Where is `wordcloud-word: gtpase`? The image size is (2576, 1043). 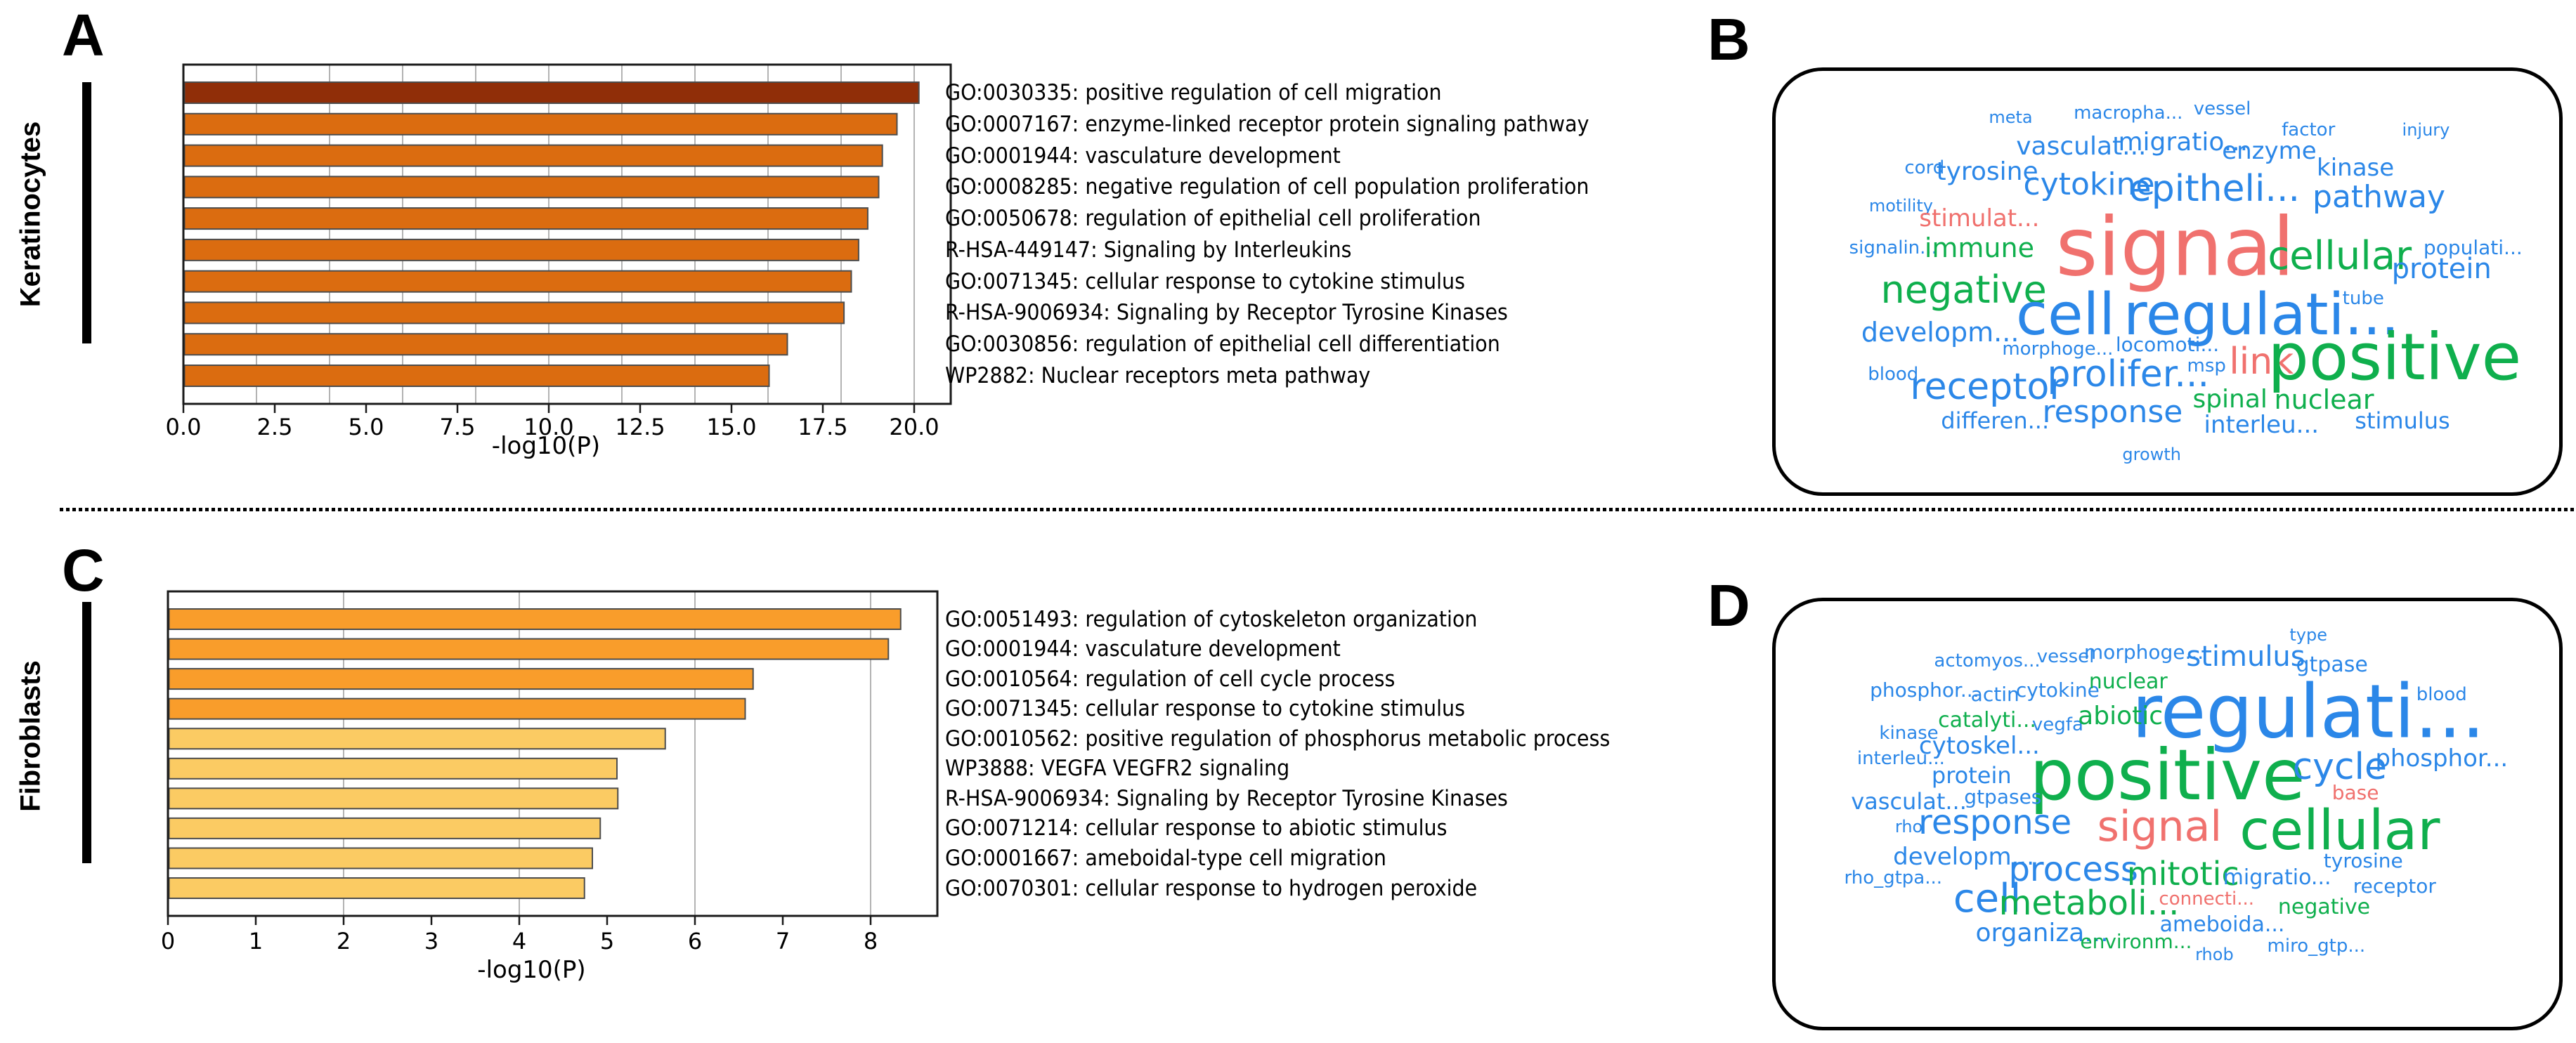
wordcloud-word: gtpase is located at coordinates (2332, 664).